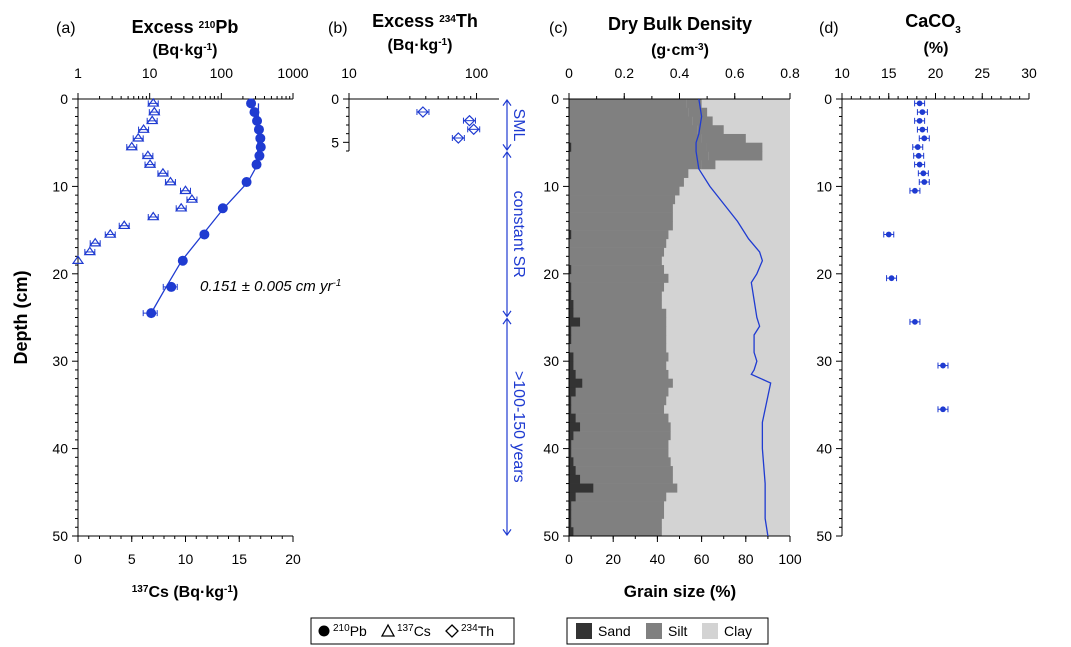  I want to click on panel-b-top-axis-label: (Bq·kg-1), so click(420, 46).